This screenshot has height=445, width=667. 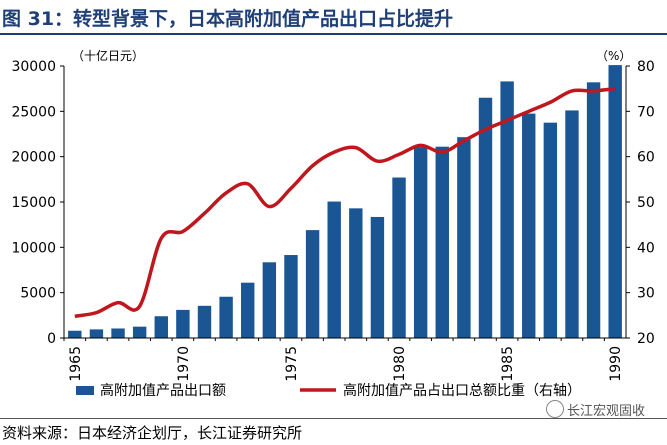 What do you see at coordinates (75, 334) in the screenshot?
I see `bar-1965` at bounding box center [75, 334].